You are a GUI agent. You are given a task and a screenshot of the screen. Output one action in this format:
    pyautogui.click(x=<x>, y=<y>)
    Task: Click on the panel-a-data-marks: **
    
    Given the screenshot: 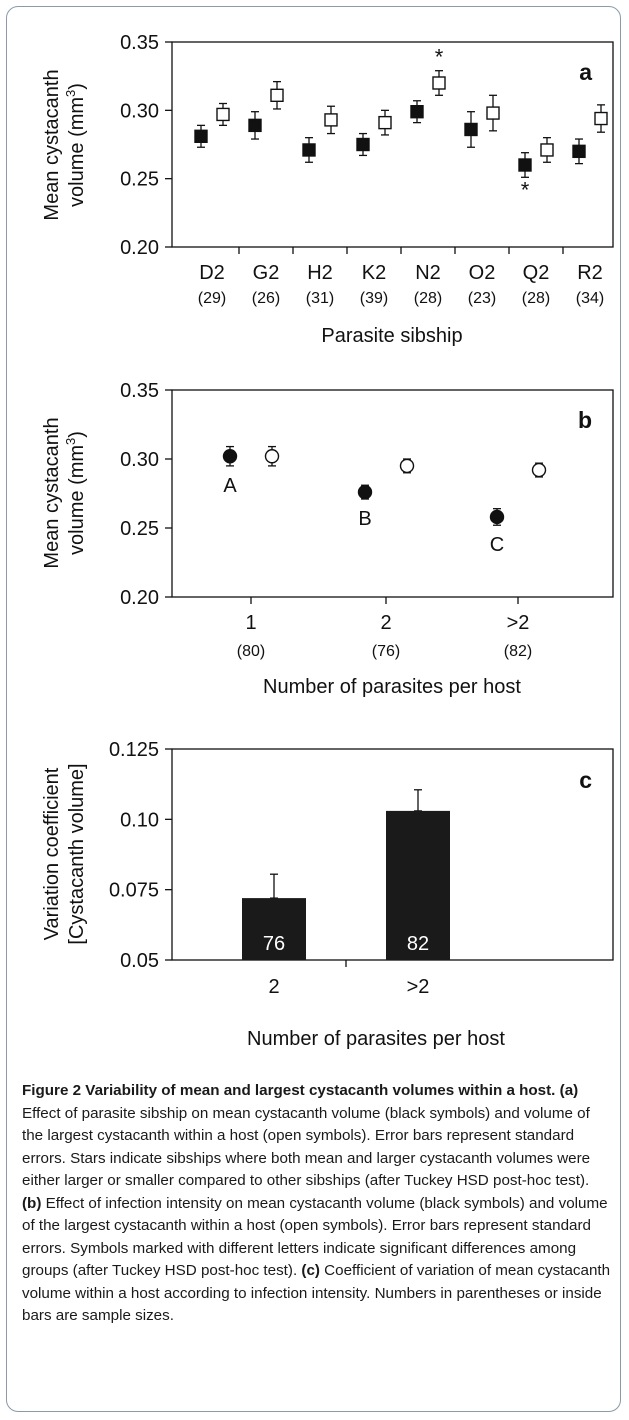 What is the action you would take?
    pyautogui.click(x=401, y=123)
    